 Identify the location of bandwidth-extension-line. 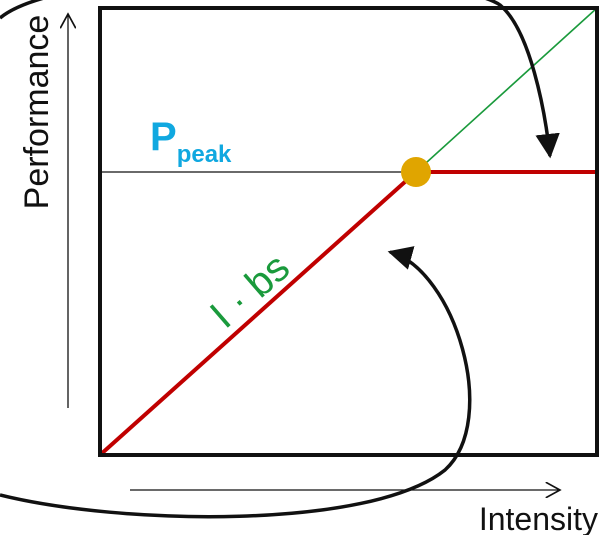
(506, 90).